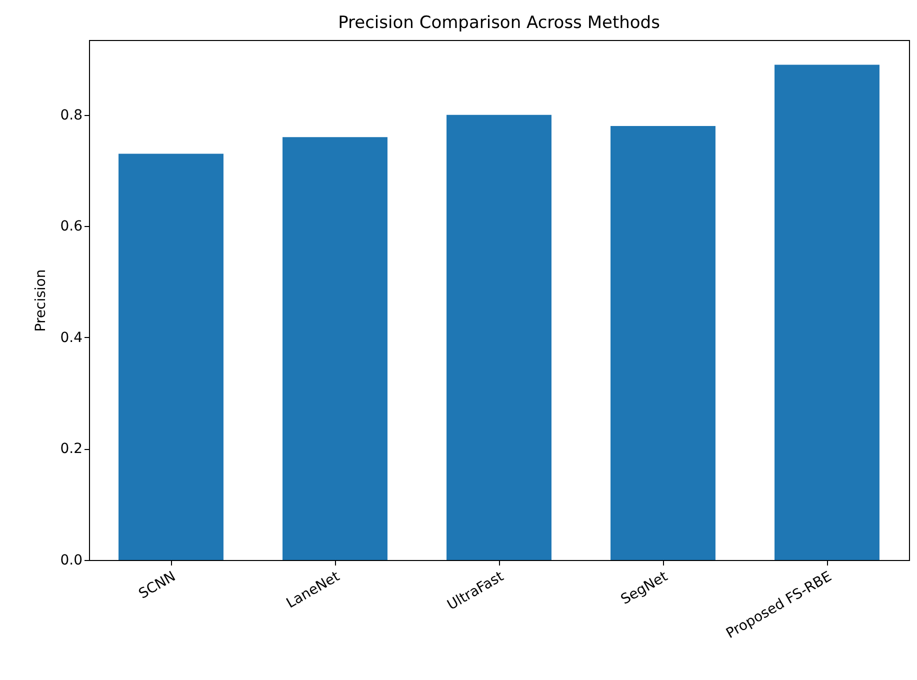 The width and height of the screenshot is (917, 680). I want to click on y-axis-title: Precision, so click(41, 300).